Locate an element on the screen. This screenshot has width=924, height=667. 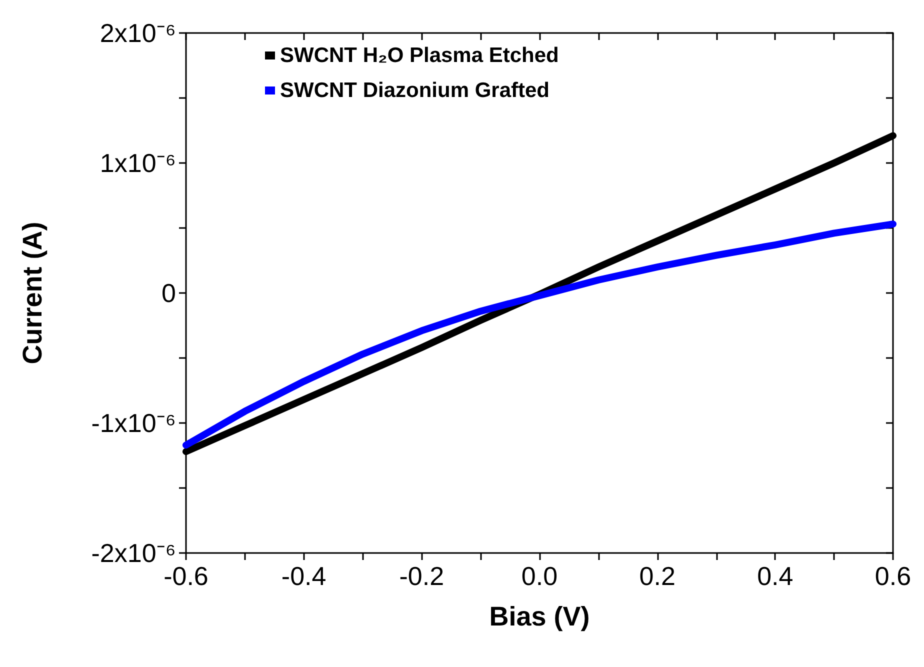
x-tick-label: 0.0 is located at coordinates (539, 576).